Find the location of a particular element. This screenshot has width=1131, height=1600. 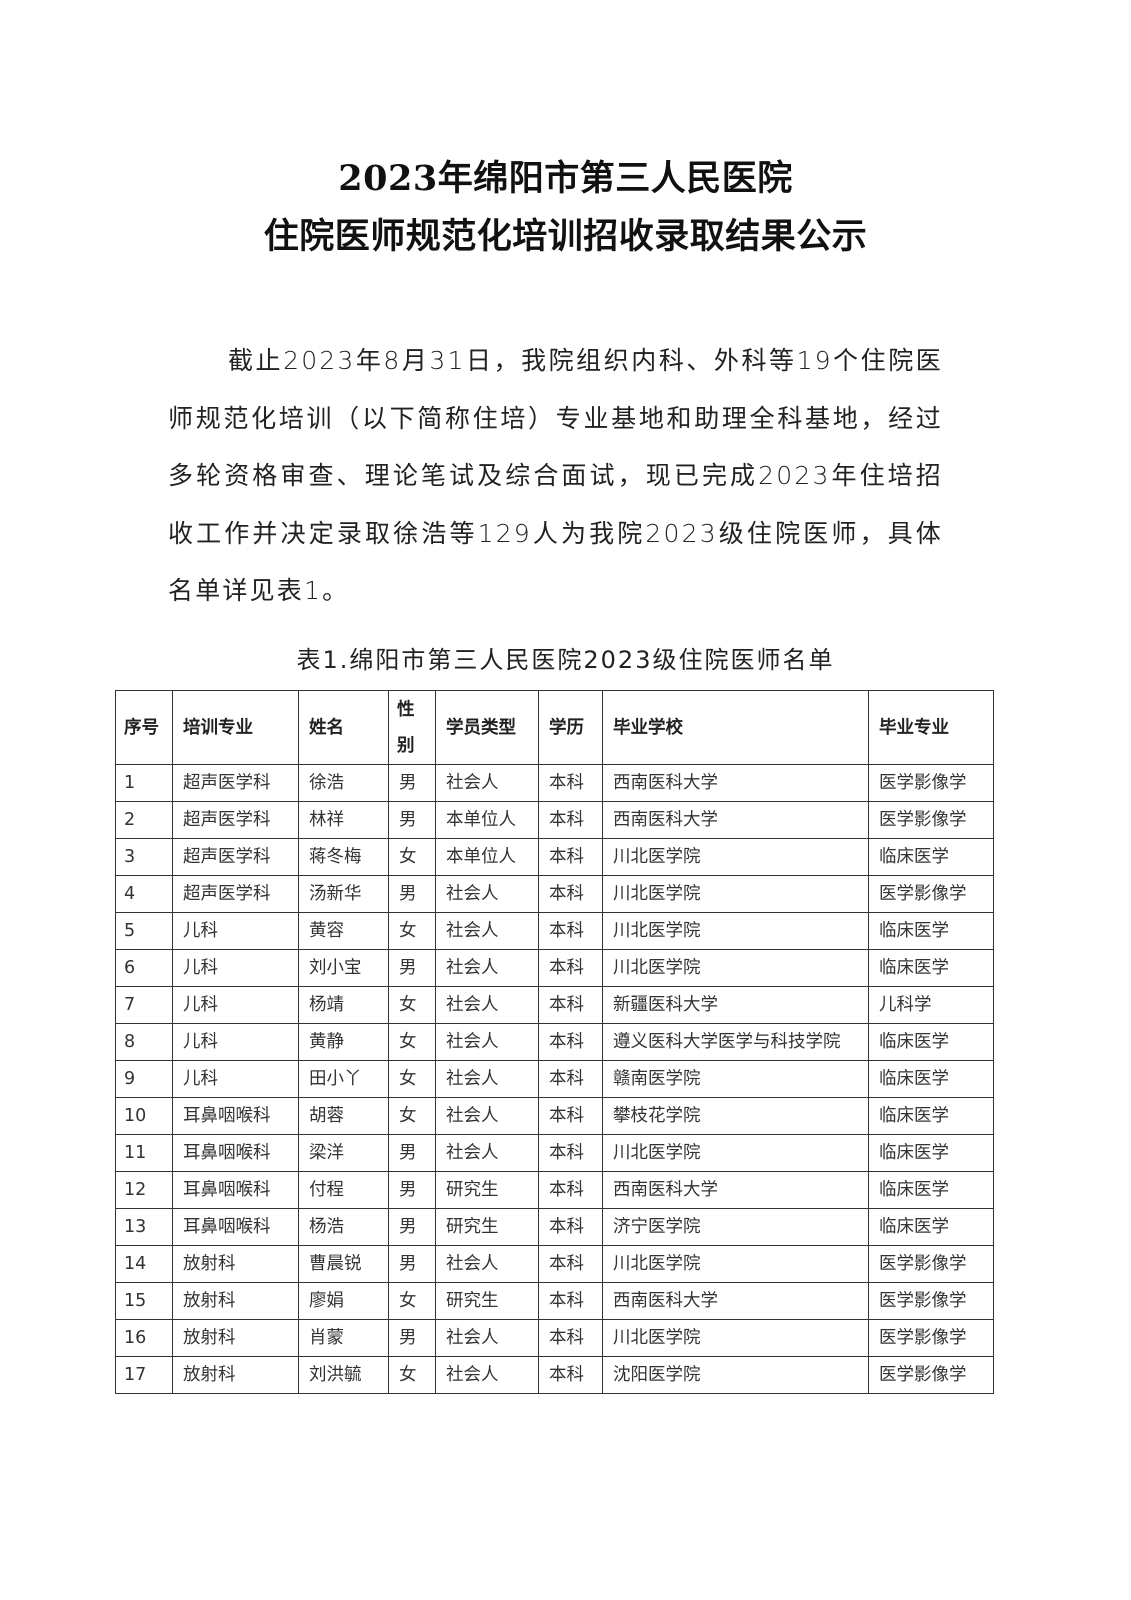

table-row: 9 儿科 田小丫女社会人 本科 赣南医学院 临床医学 is located at coordinates (554, 1079).